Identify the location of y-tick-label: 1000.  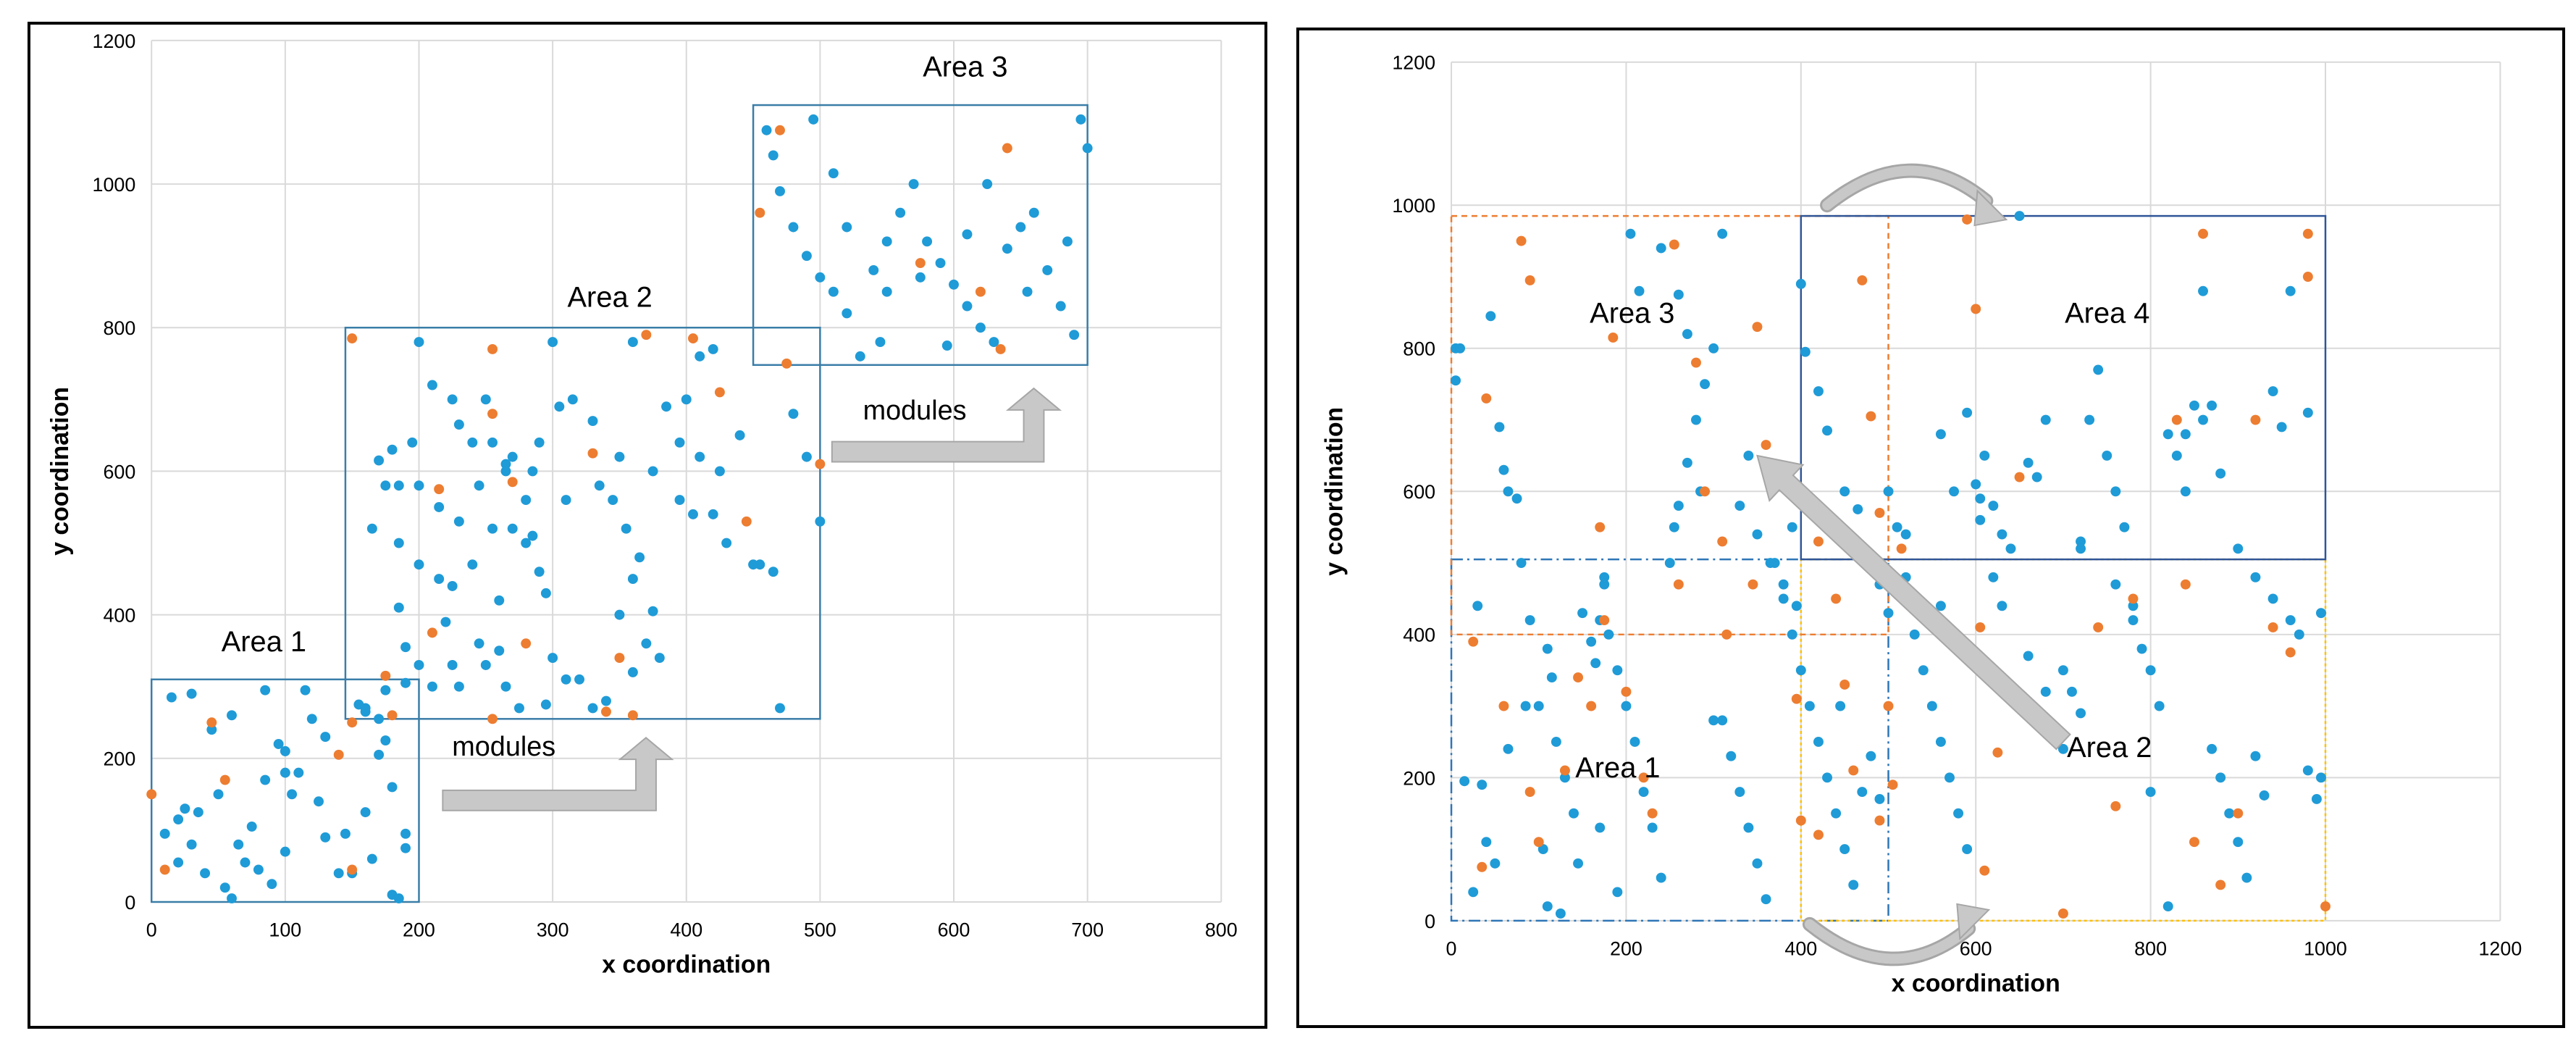
(114, 185).